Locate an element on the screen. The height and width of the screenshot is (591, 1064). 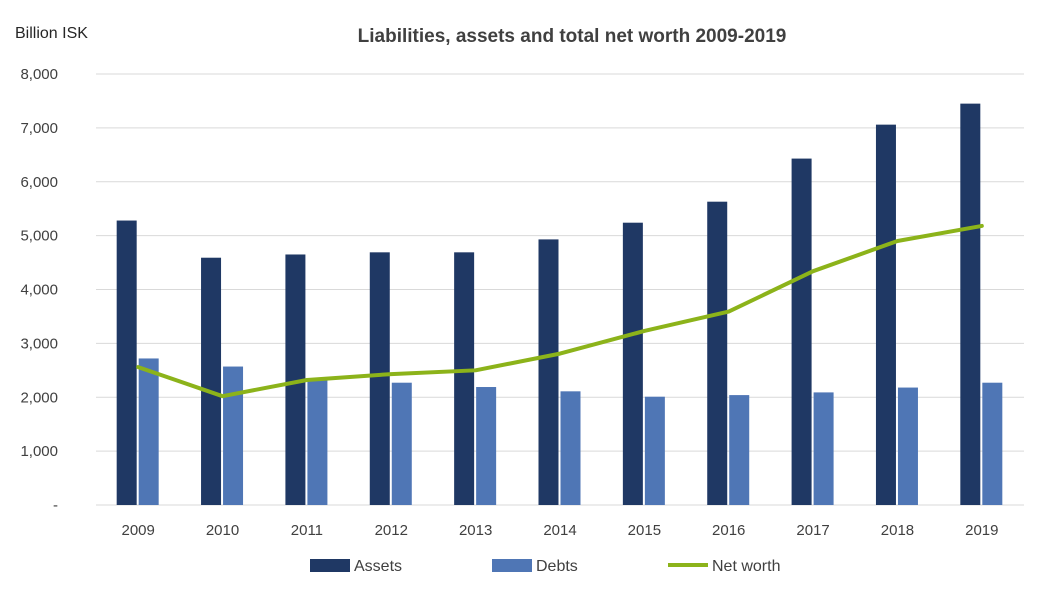
x-tick-label: 2009 is located at coordinates (137, 530).